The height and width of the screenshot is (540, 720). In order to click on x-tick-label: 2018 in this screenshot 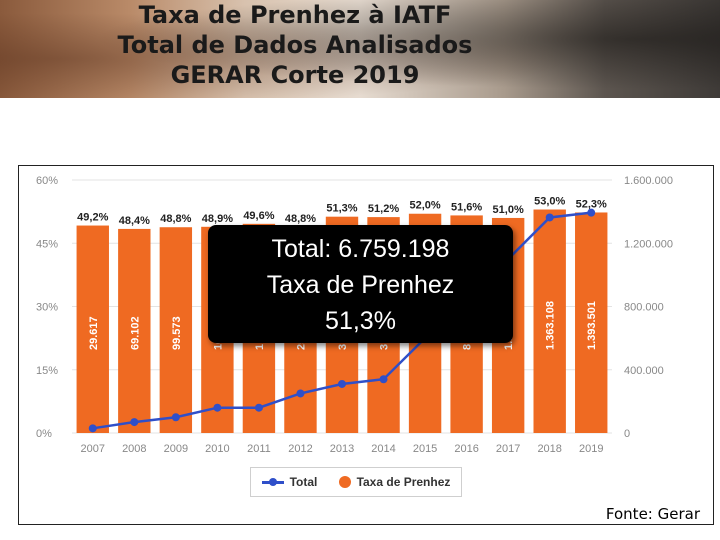, I will do `click(549, 449)`.